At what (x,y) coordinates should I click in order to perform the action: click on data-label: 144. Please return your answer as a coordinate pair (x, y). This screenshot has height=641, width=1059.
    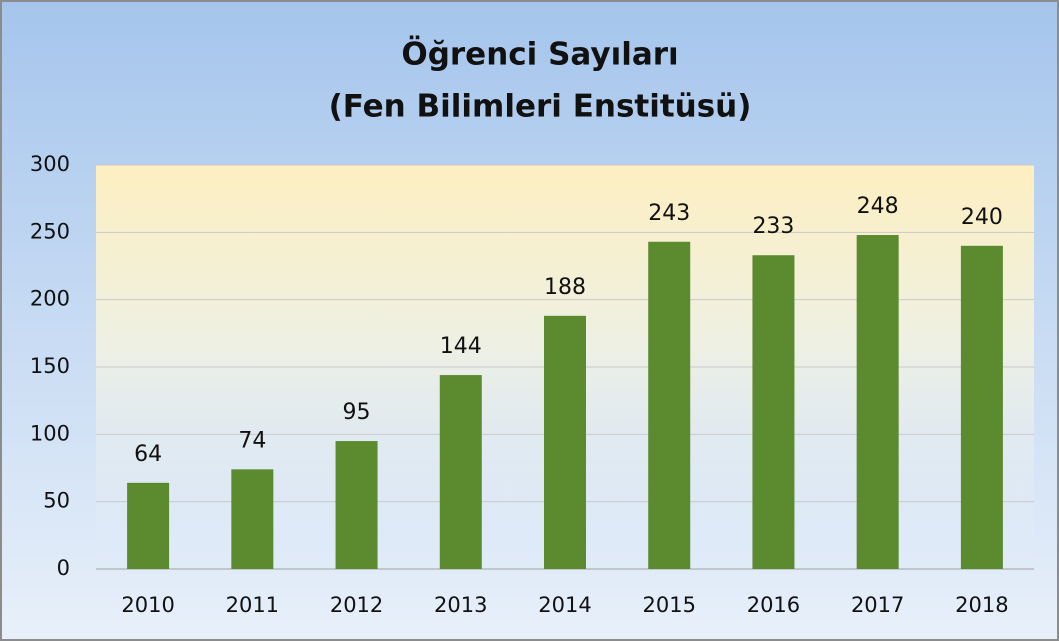
    Looking at the image, I should click on (461, 346).